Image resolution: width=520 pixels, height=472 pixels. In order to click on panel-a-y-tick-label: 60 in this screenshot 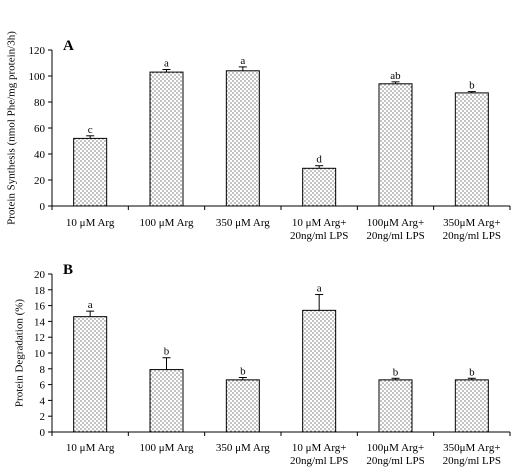, I will do `click(40, 129)`.